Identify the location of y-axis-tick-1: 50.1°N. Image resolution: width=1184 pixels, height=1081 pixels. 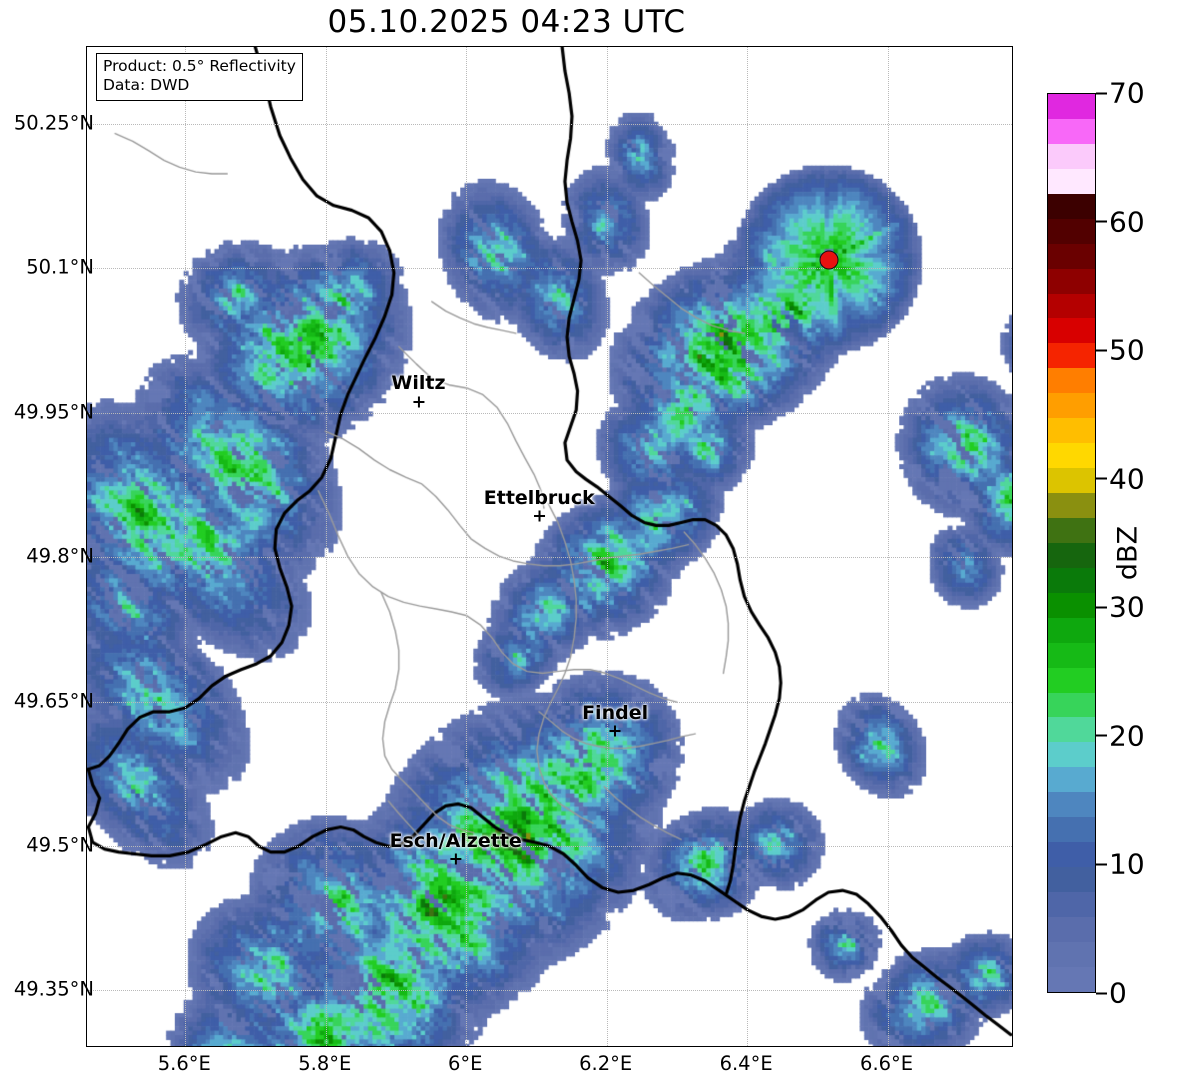
(60, 267).